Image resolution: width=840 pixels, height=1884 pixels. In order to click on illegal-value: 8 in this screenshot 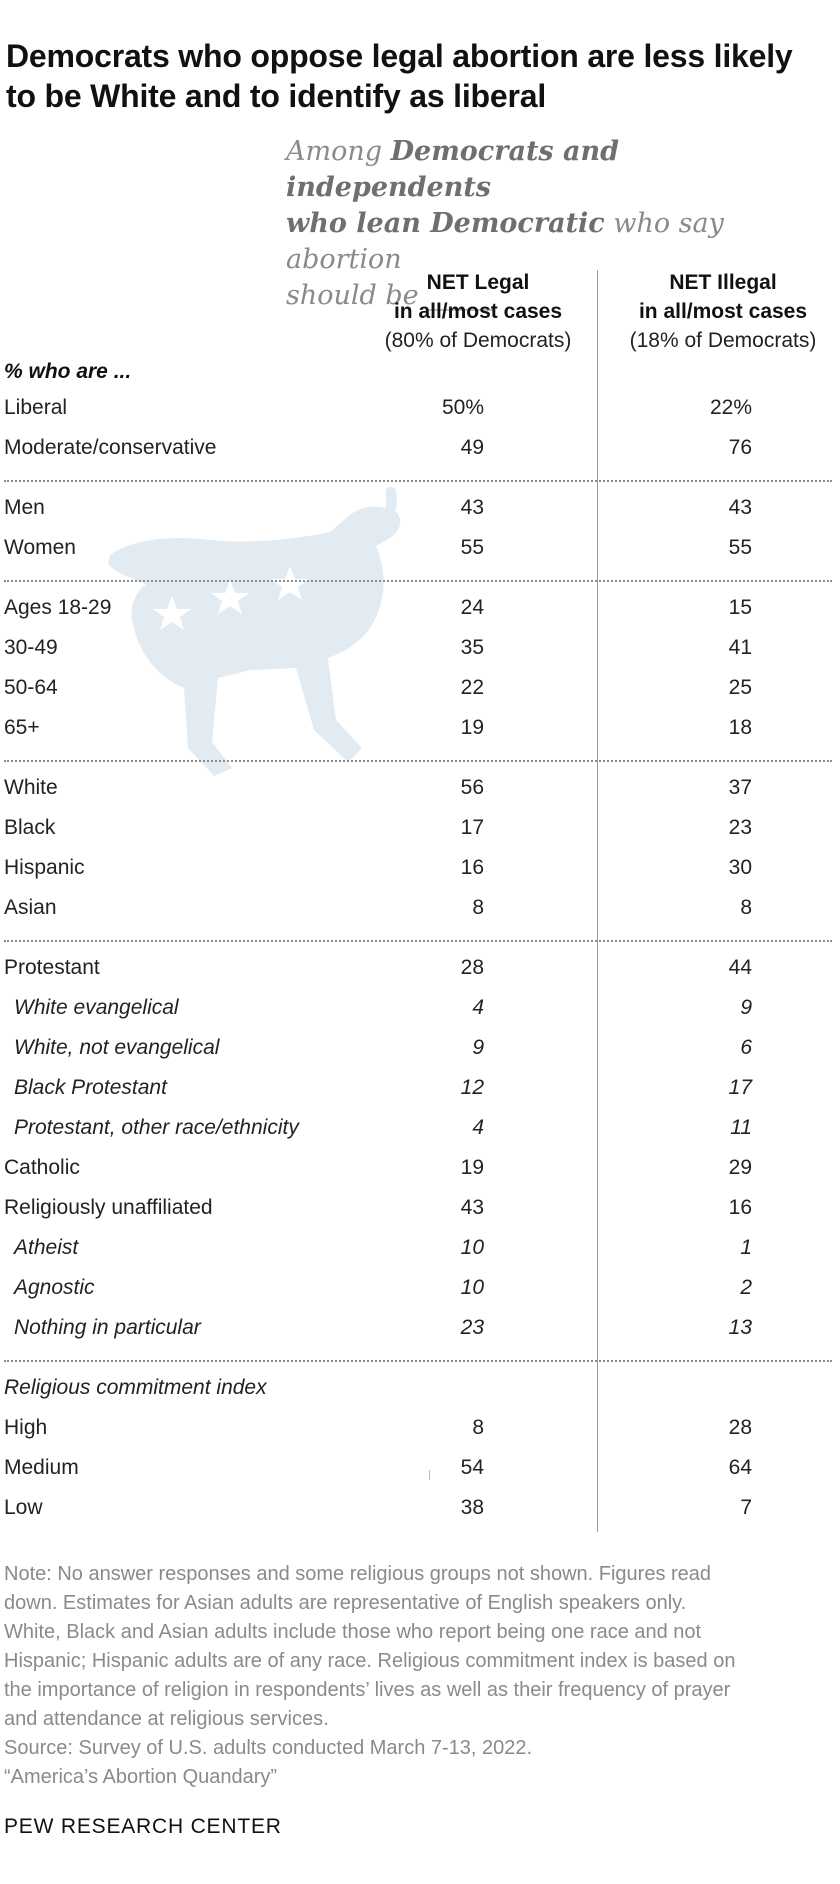, I will do `click(746, 907)`.